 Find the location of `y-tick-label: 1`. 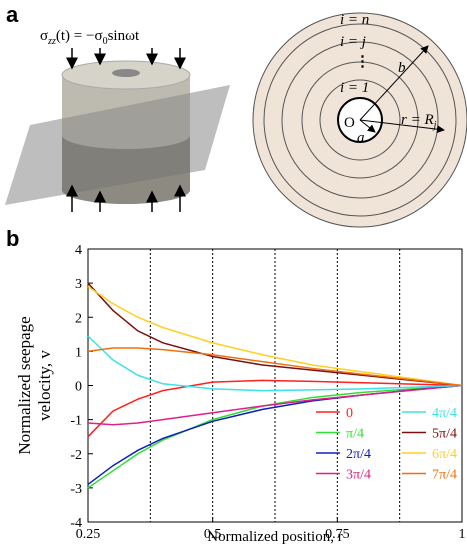

y-tick-label: 1 is located at coordinates (78, 352).